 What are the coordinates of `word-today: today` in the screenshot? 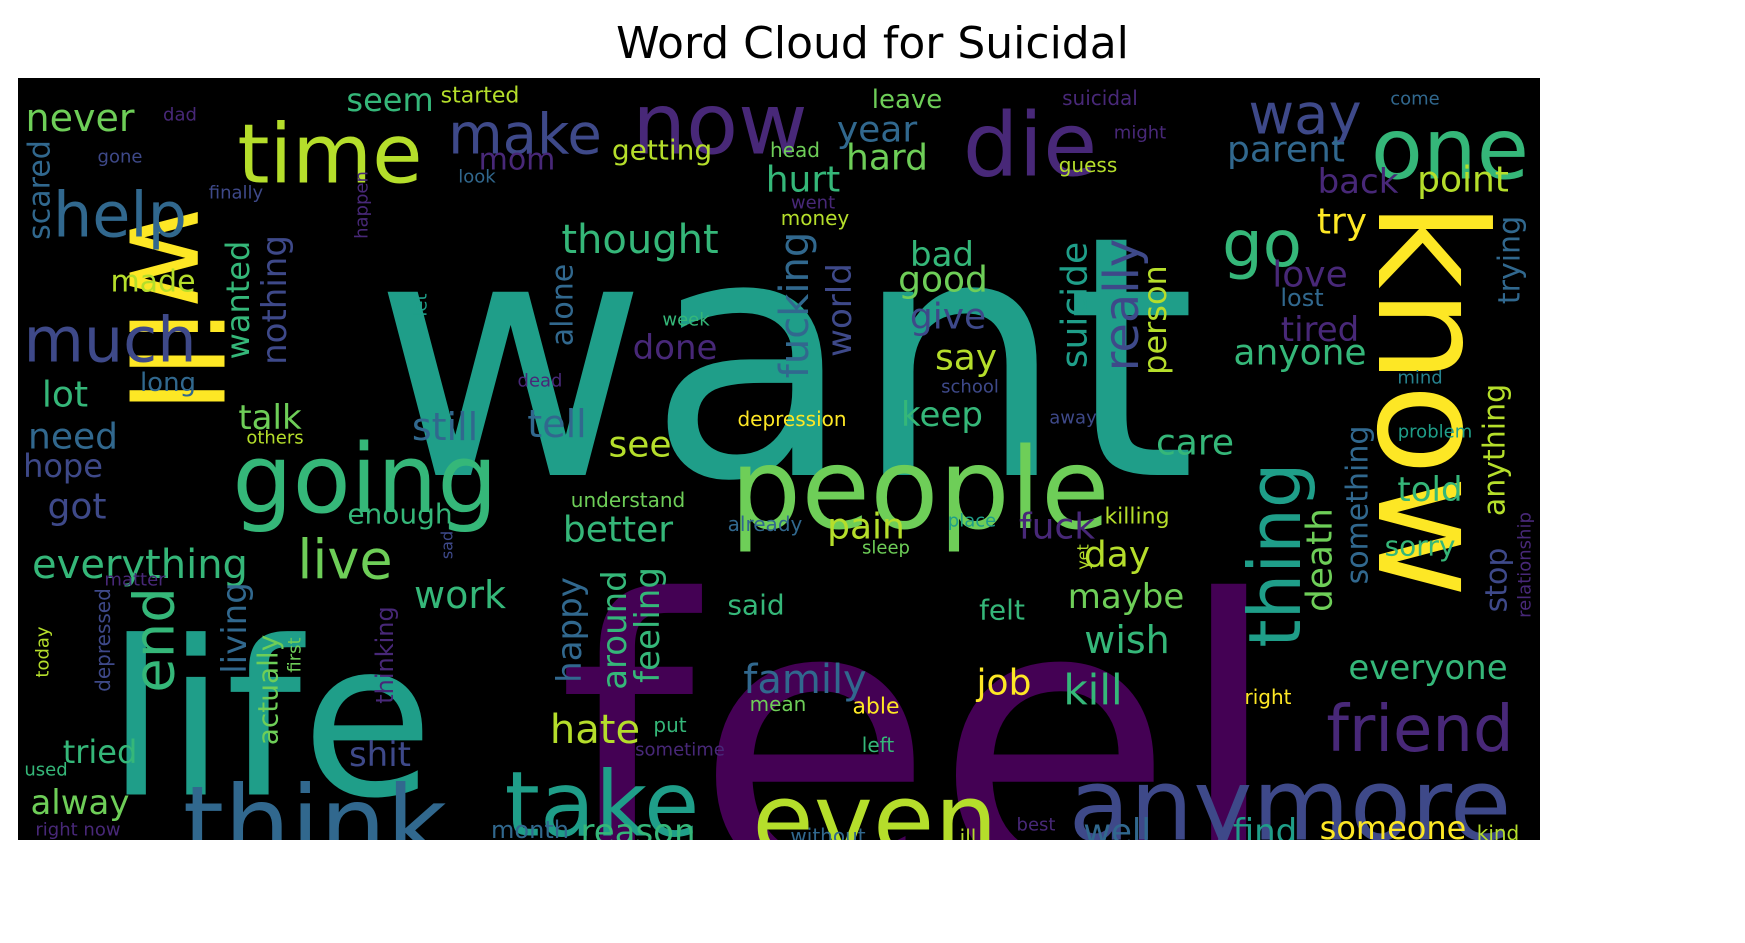 It's located at (43, 652).